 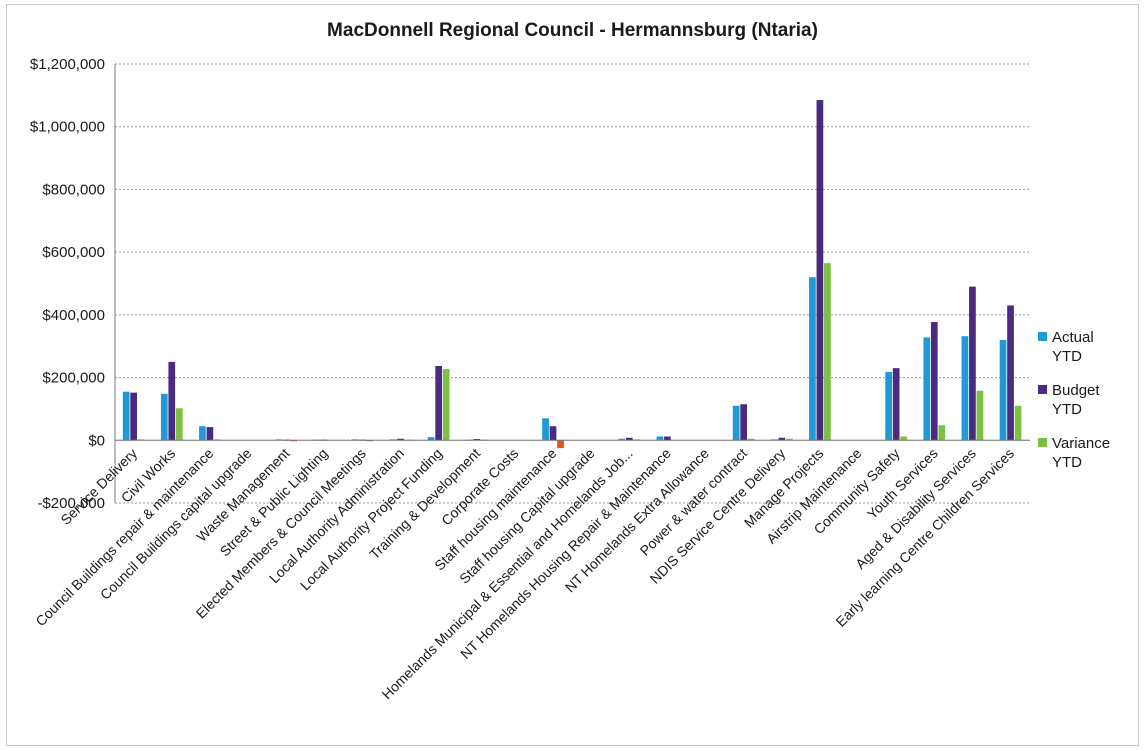 I want to click on legend-label: Actual YTD, so click(x=1073, y=347).